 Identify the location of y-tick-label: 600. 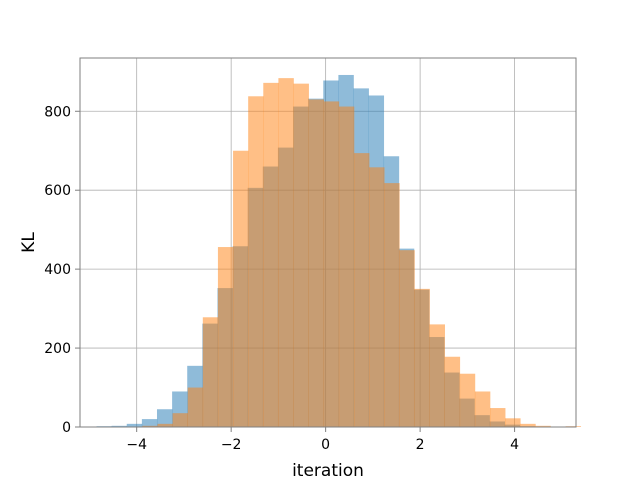
(57, 191).